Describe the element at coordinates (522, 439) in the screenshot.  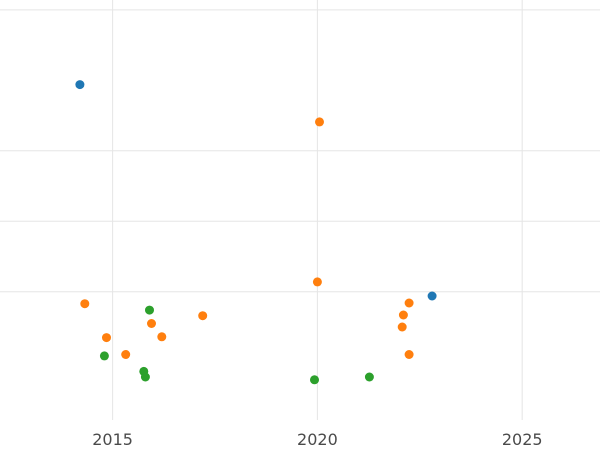
I see `x-tick-label: 2025` at that location.